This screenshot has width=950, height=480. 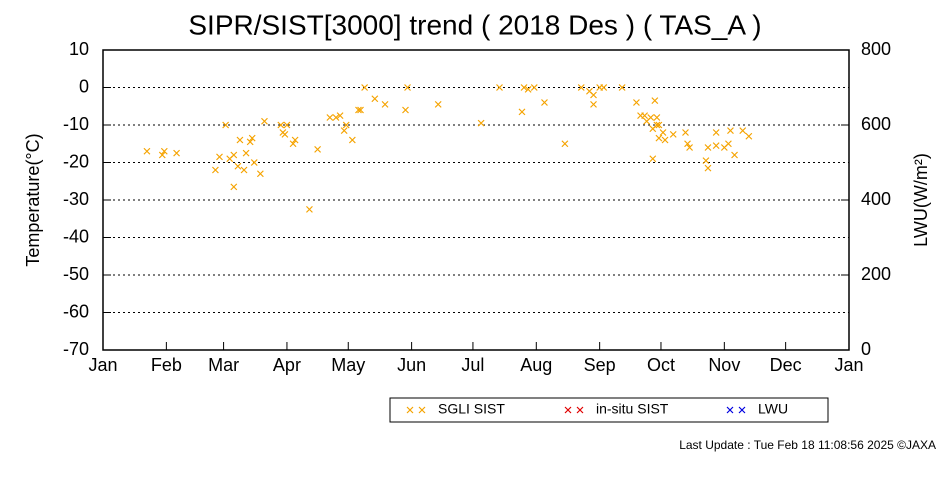 What do you see at coordinates (223, 365) in the screenshot?
I see `x-tick-label: Mar` at bounding box center [223, 365].